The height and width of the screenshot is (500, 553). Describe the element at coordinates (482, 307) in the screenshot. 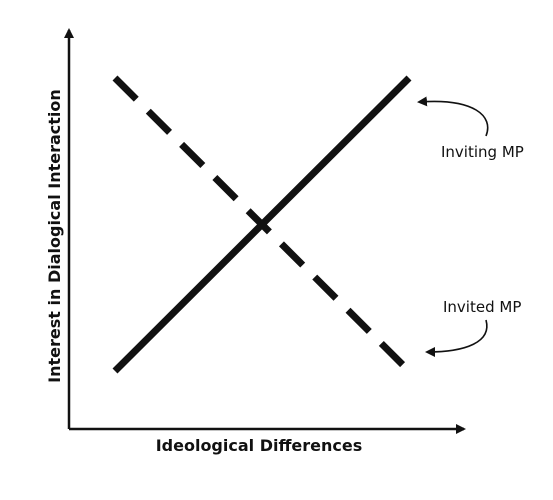

I see `invited-mp-label: Invited MP` at that location.